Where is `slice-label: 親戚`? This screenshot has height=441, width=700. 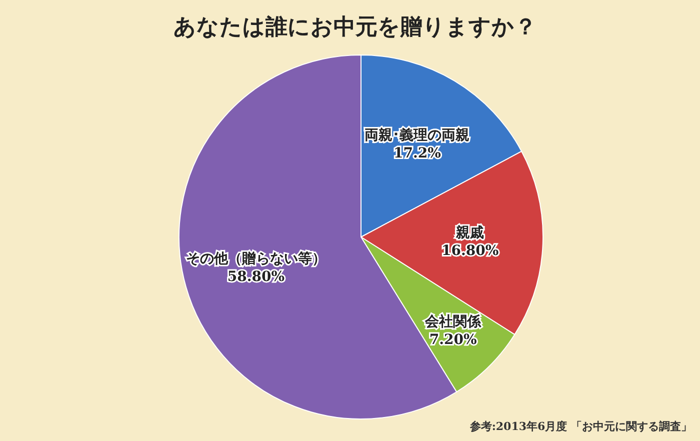
slice-label: 親戚 is located at coordinates (469, 233).